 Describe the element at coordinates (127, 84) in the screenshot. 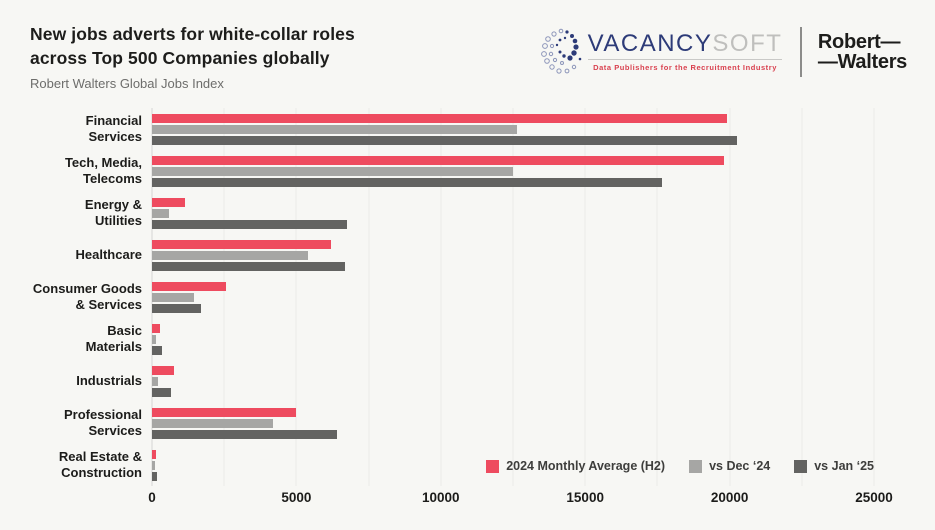

I see `chart-subtitle: Robert Walters Global Jobs Index` at that location.